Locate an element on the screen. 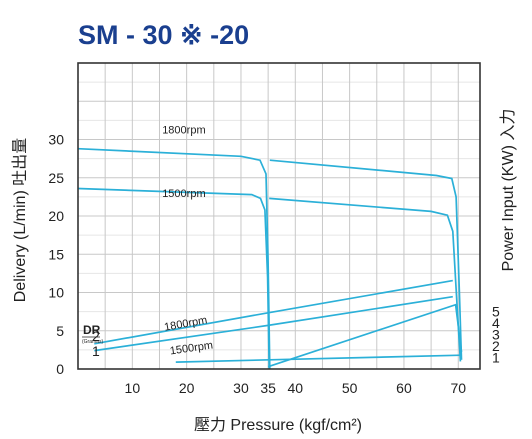 The image size is (532, 439). x-tick-label: 70 is located at coordinates (458, 388).